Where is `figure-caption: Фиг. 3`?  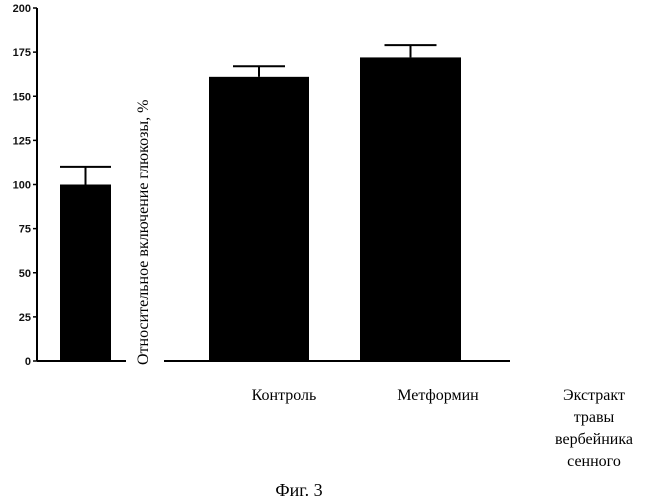
figure-caption: Фиг. 3 is located at coordinates (298, 490).